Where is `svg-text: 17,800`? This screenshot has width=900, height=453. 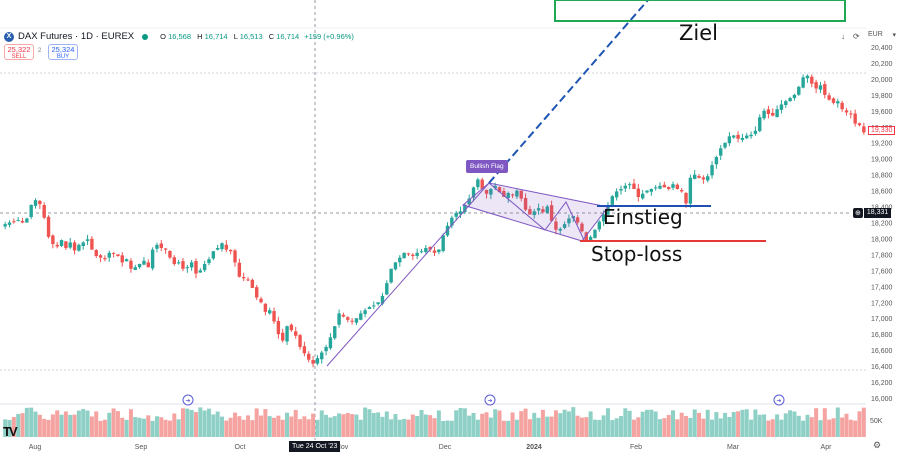
svg-text: 17,800 is located at coordinates (882, 255).